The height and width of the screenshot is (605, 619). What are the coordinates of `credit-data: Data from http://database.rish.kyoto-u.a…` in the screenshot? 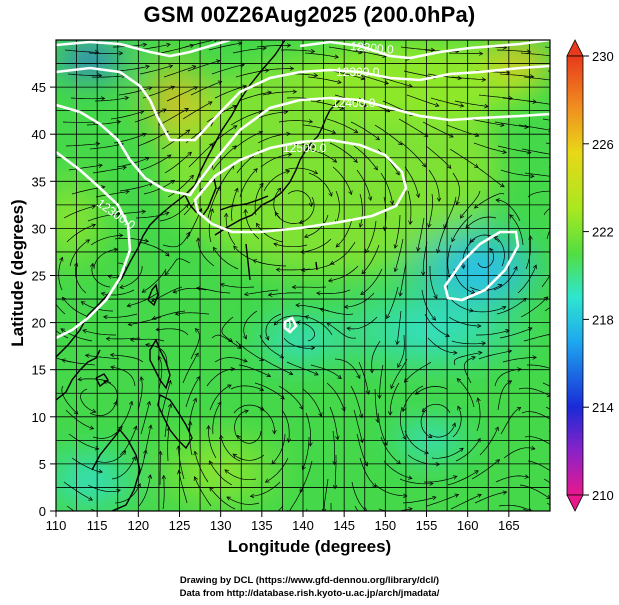 It's located at (309, 593).